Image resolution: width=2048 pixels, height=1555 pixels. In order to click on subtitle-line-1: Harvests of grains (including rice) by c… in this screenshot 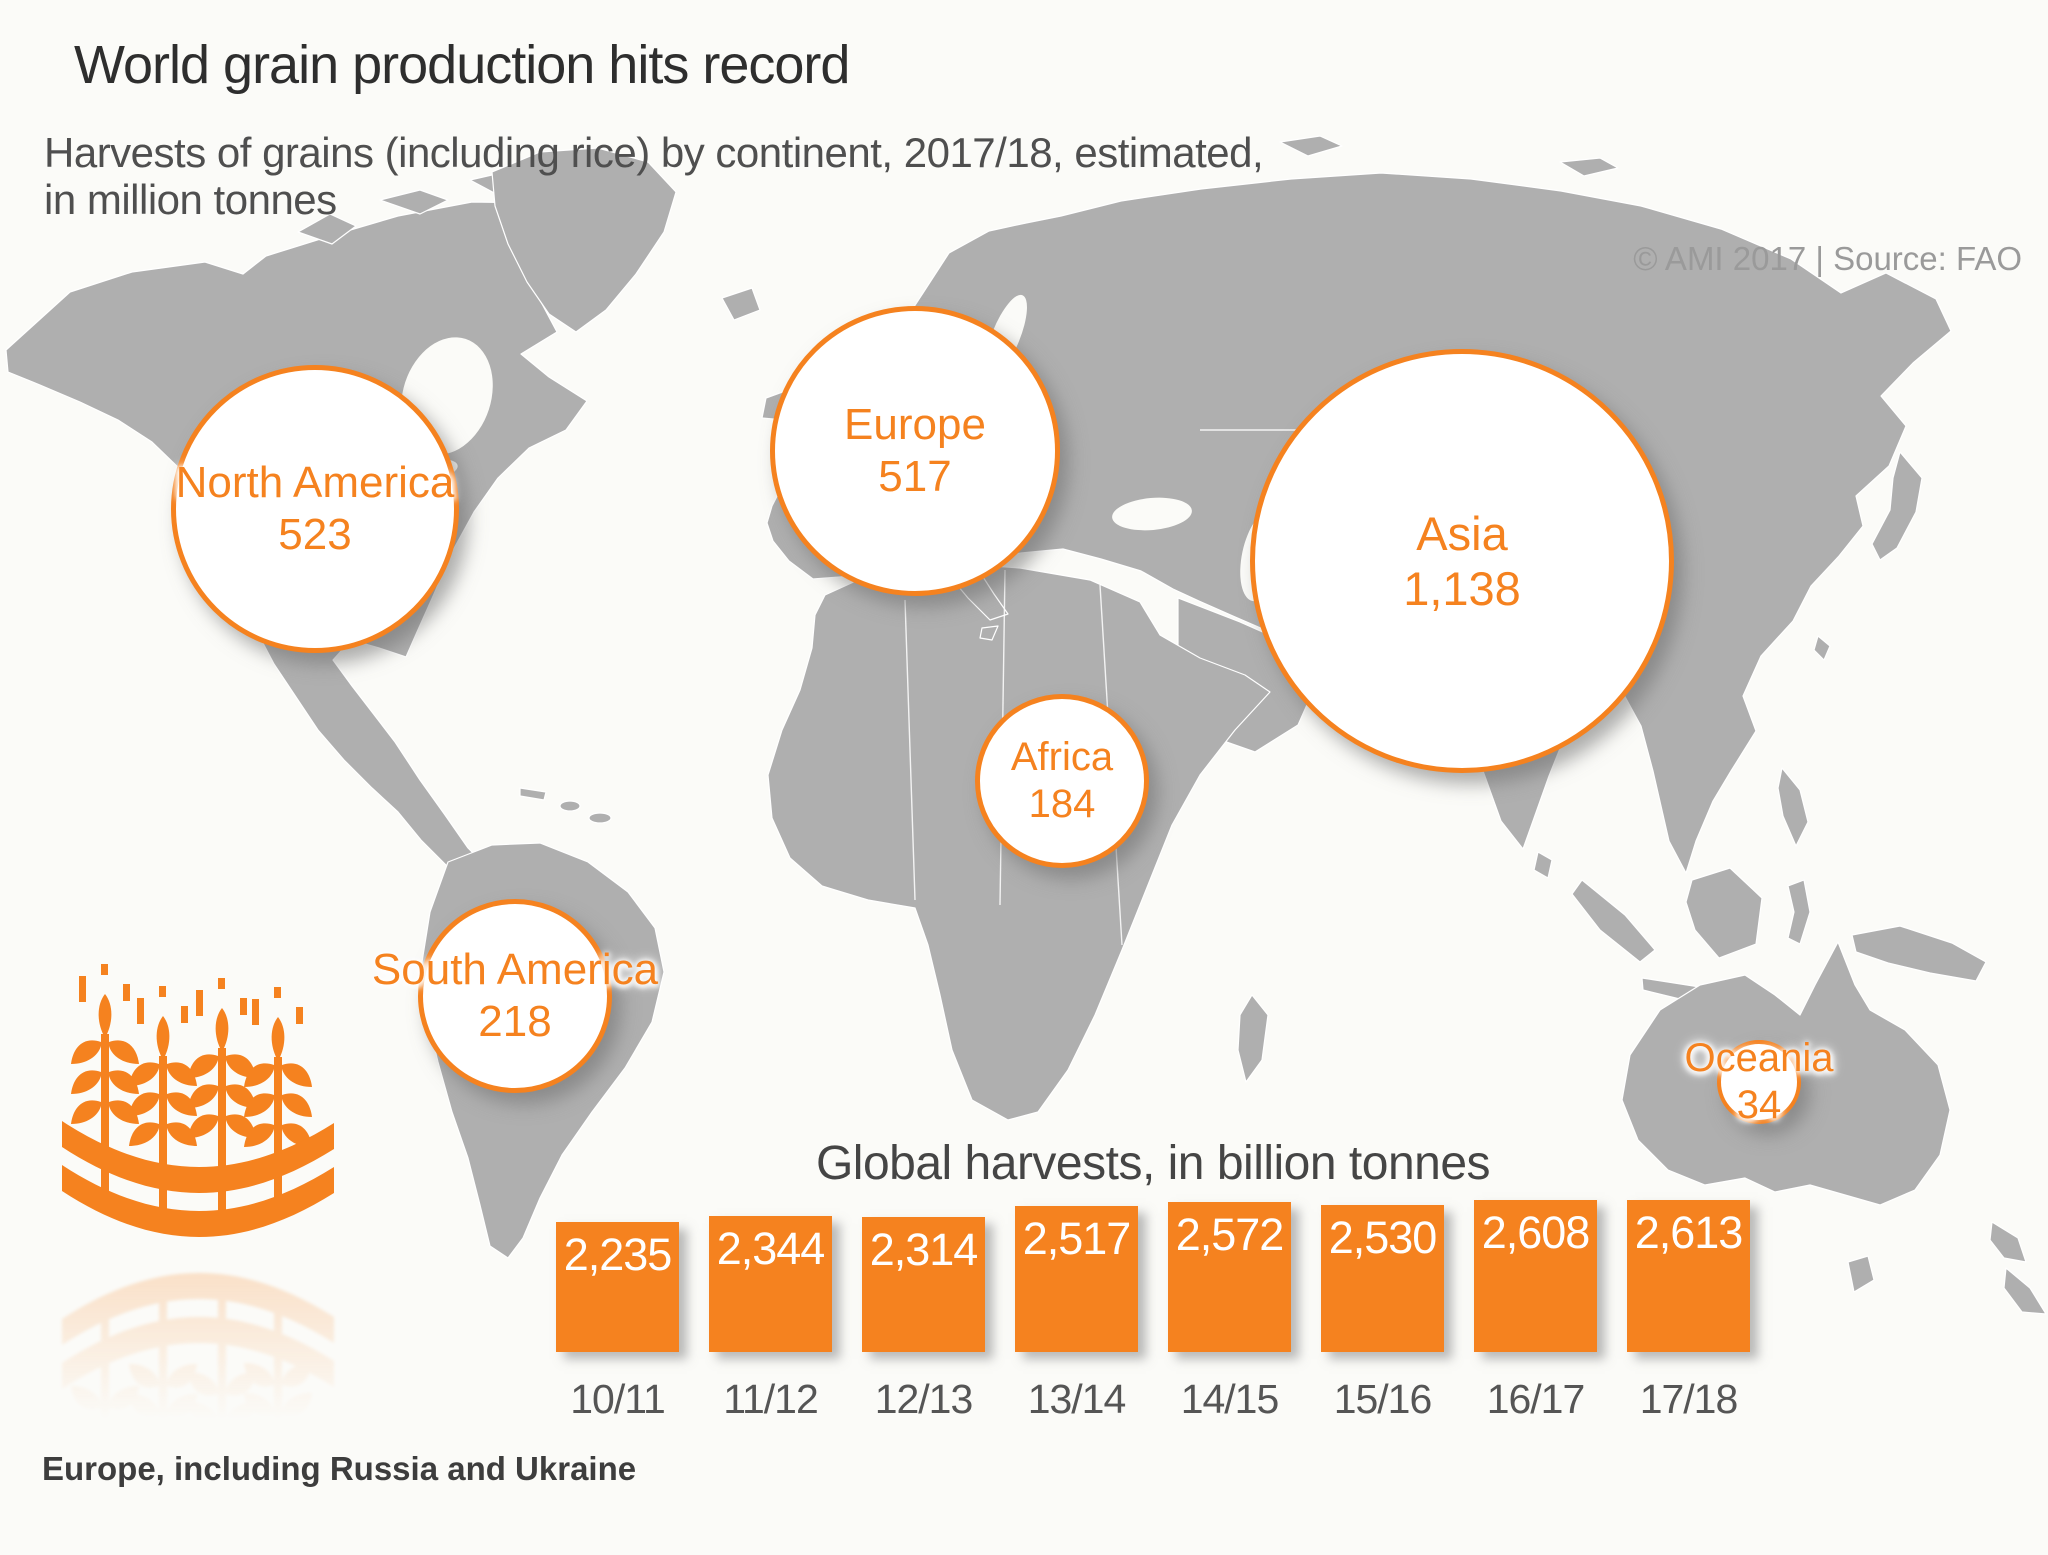, I will do `click(654, 152)`.